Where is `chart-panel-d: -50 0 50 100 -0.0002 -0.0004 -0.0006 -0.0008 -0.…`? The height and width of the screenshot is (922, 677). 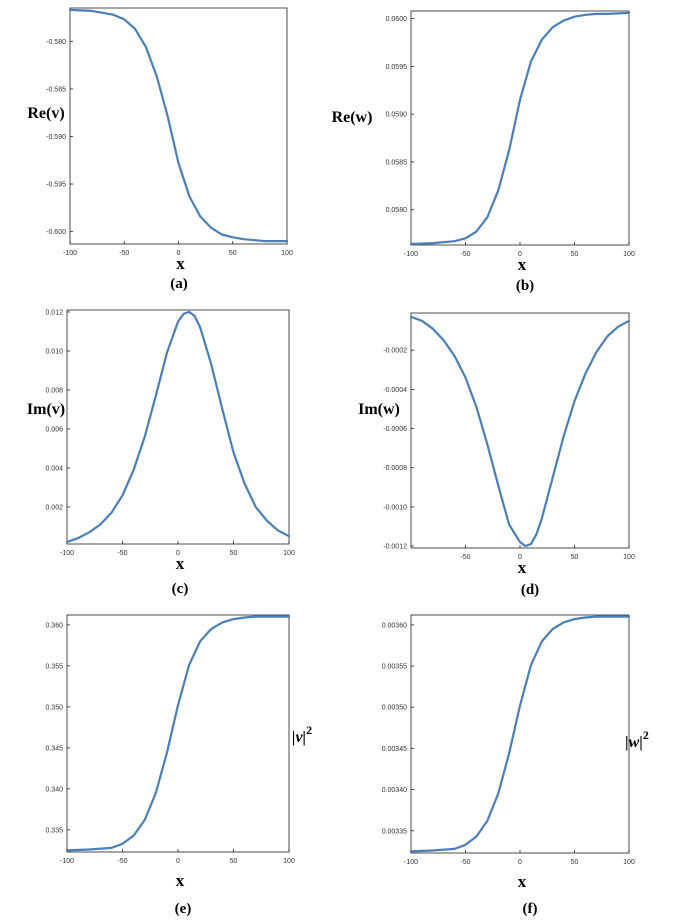
chart-panel-d: -50 0 50 100 -0.0002 -0.0004 -0.0006 -0.0008 -0.… is located at coordinates (496, 455).